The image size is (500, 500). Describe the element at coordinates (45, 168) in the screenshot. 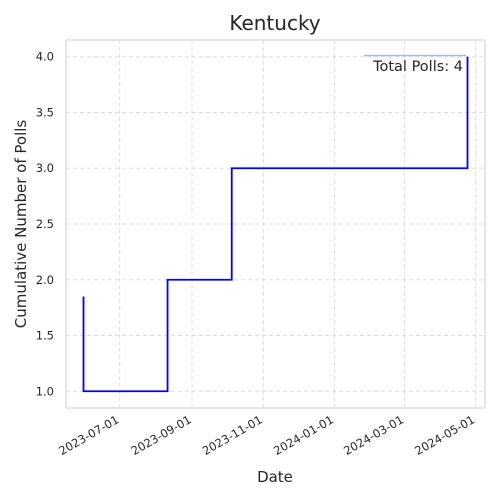

I see `y-tick-label: 3.0` at that location.